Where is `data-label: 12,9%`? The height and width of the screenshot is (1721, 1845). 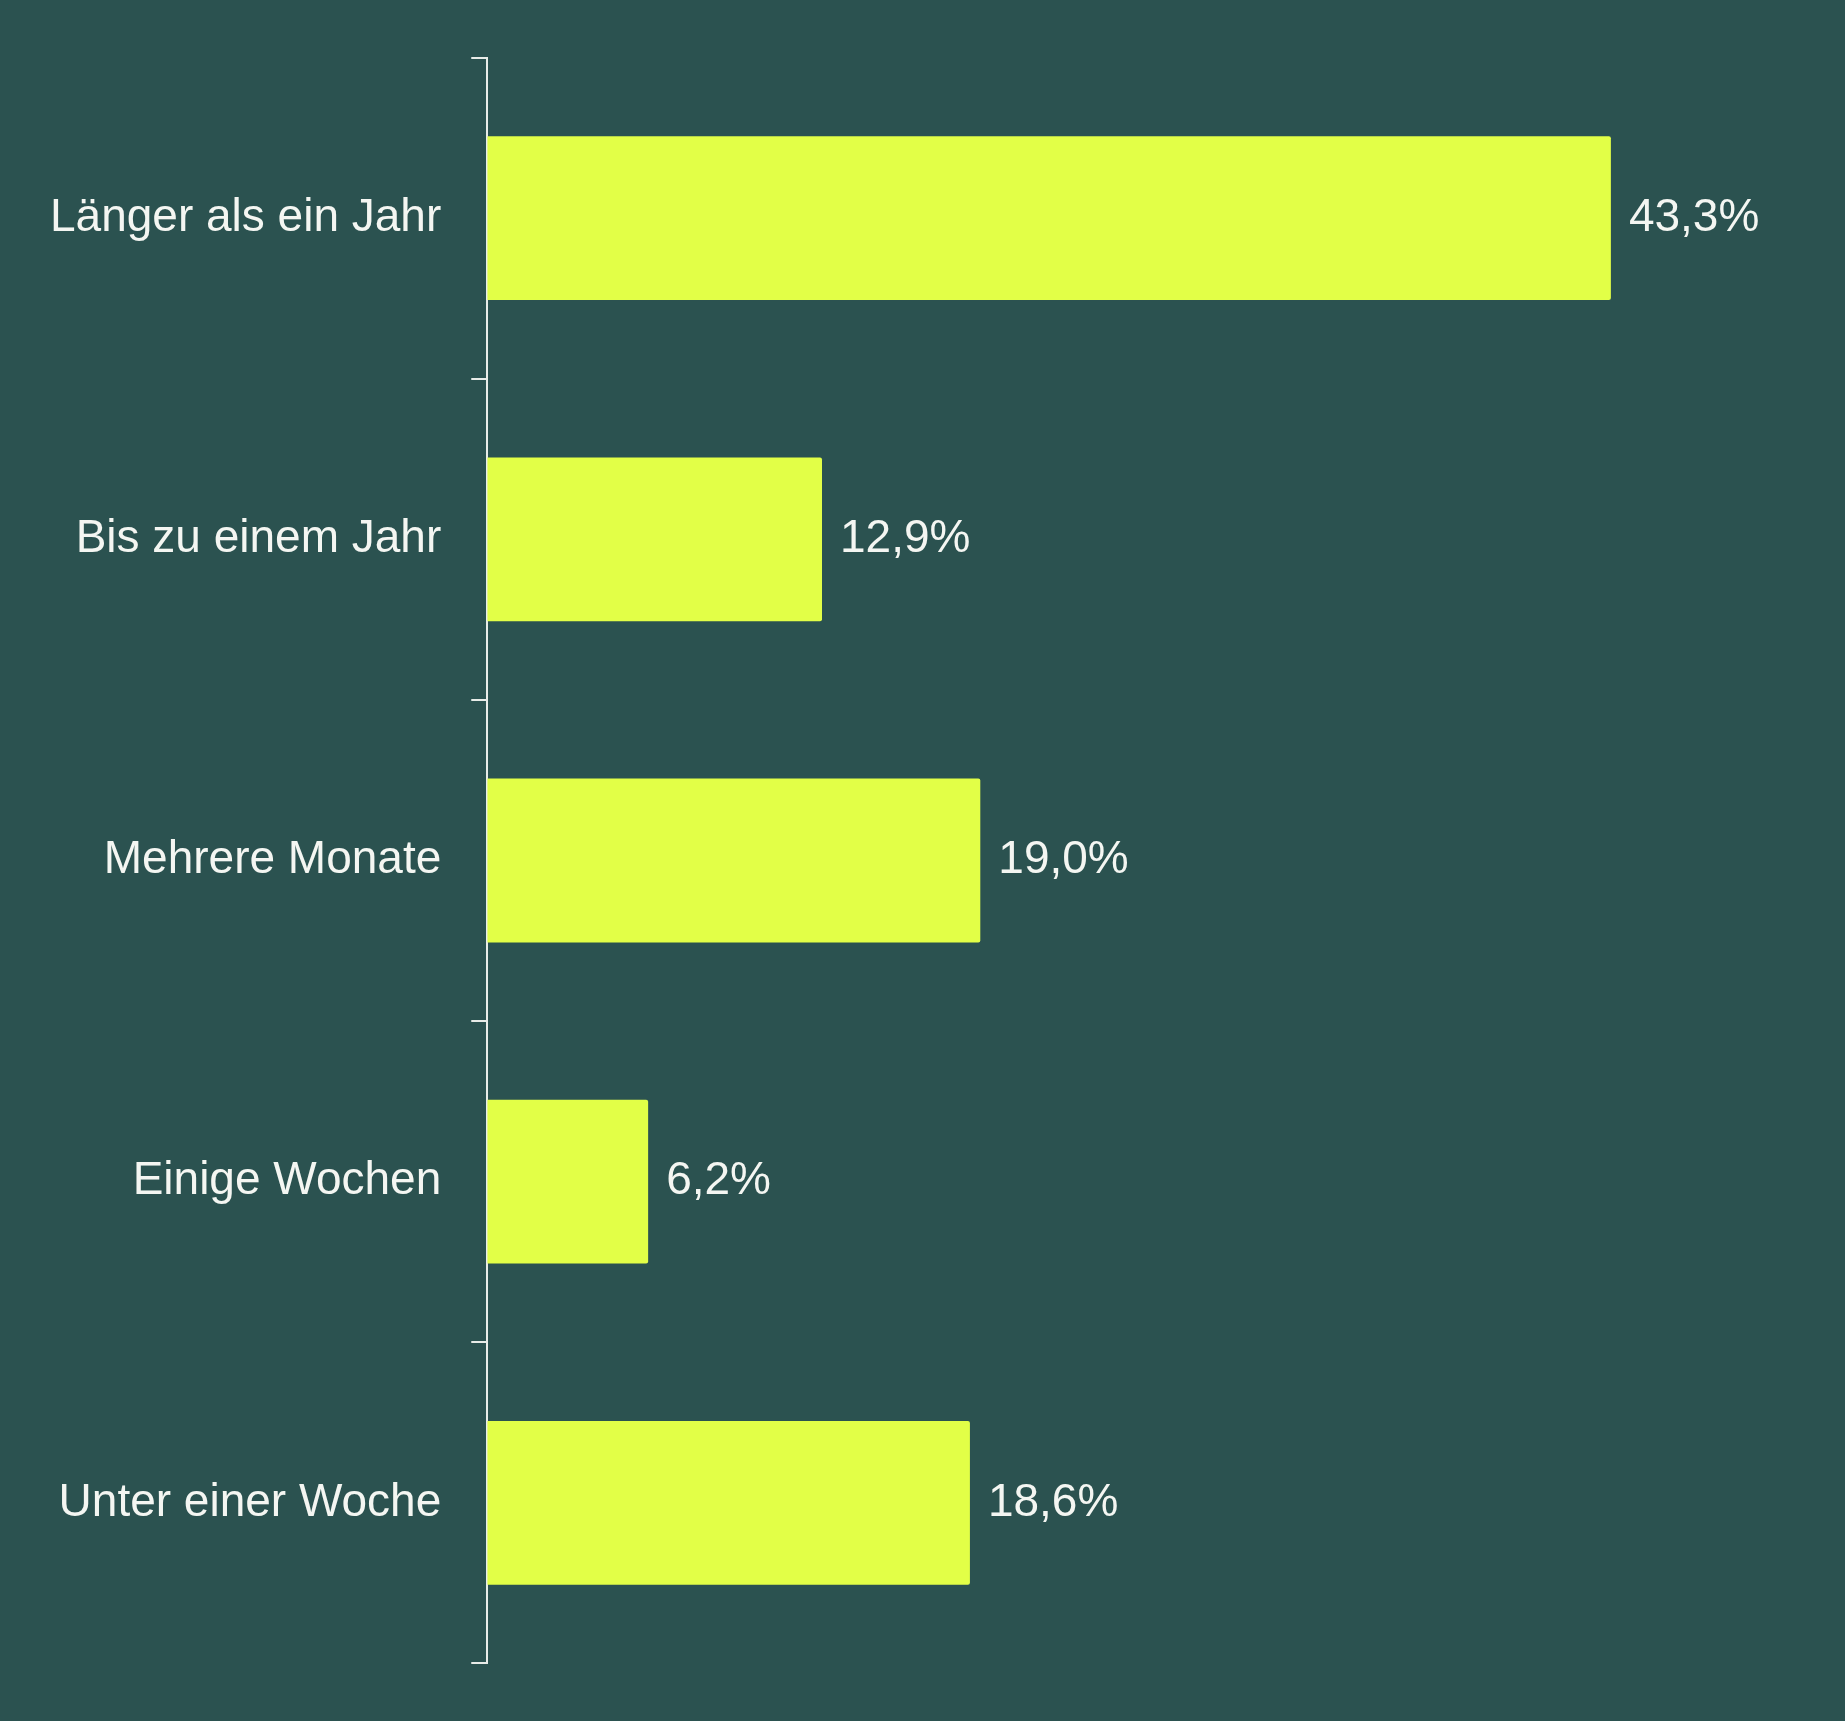
data-label: 12,9% is located at coordinates (905, 536).